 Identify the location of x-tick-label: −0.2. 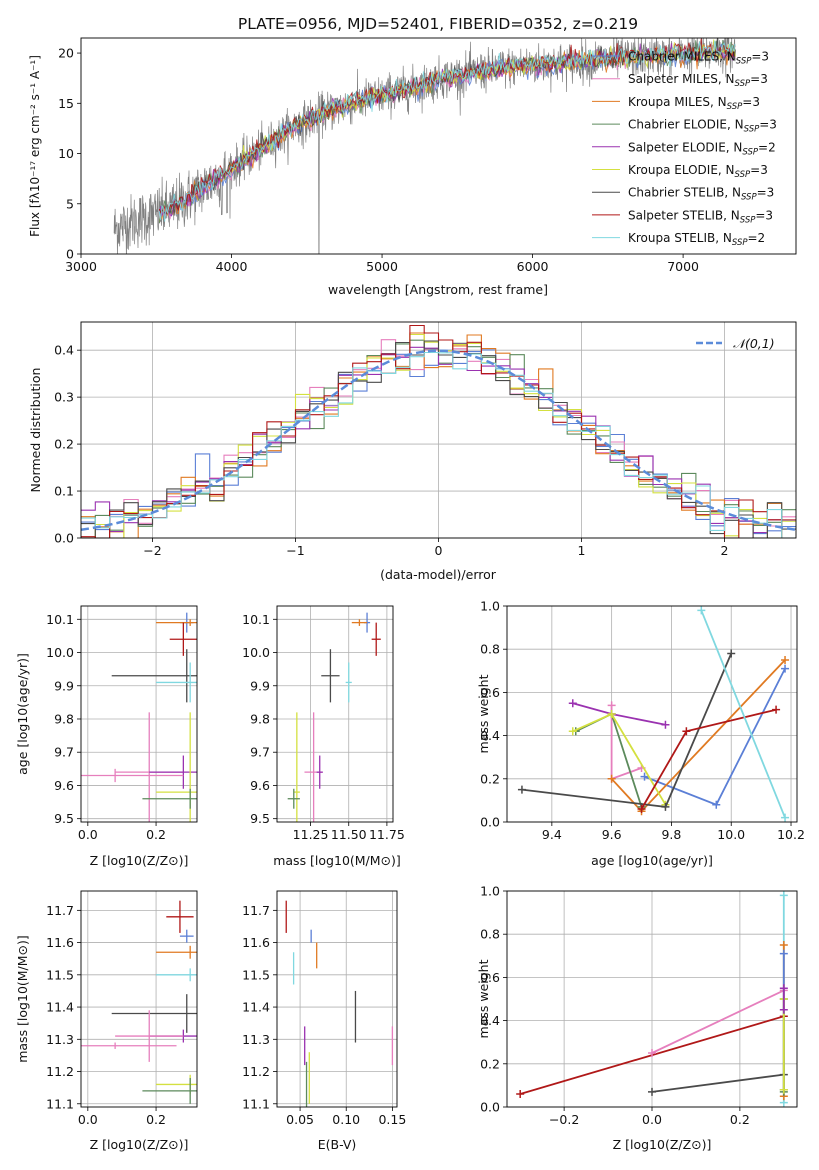
(564, 1119).